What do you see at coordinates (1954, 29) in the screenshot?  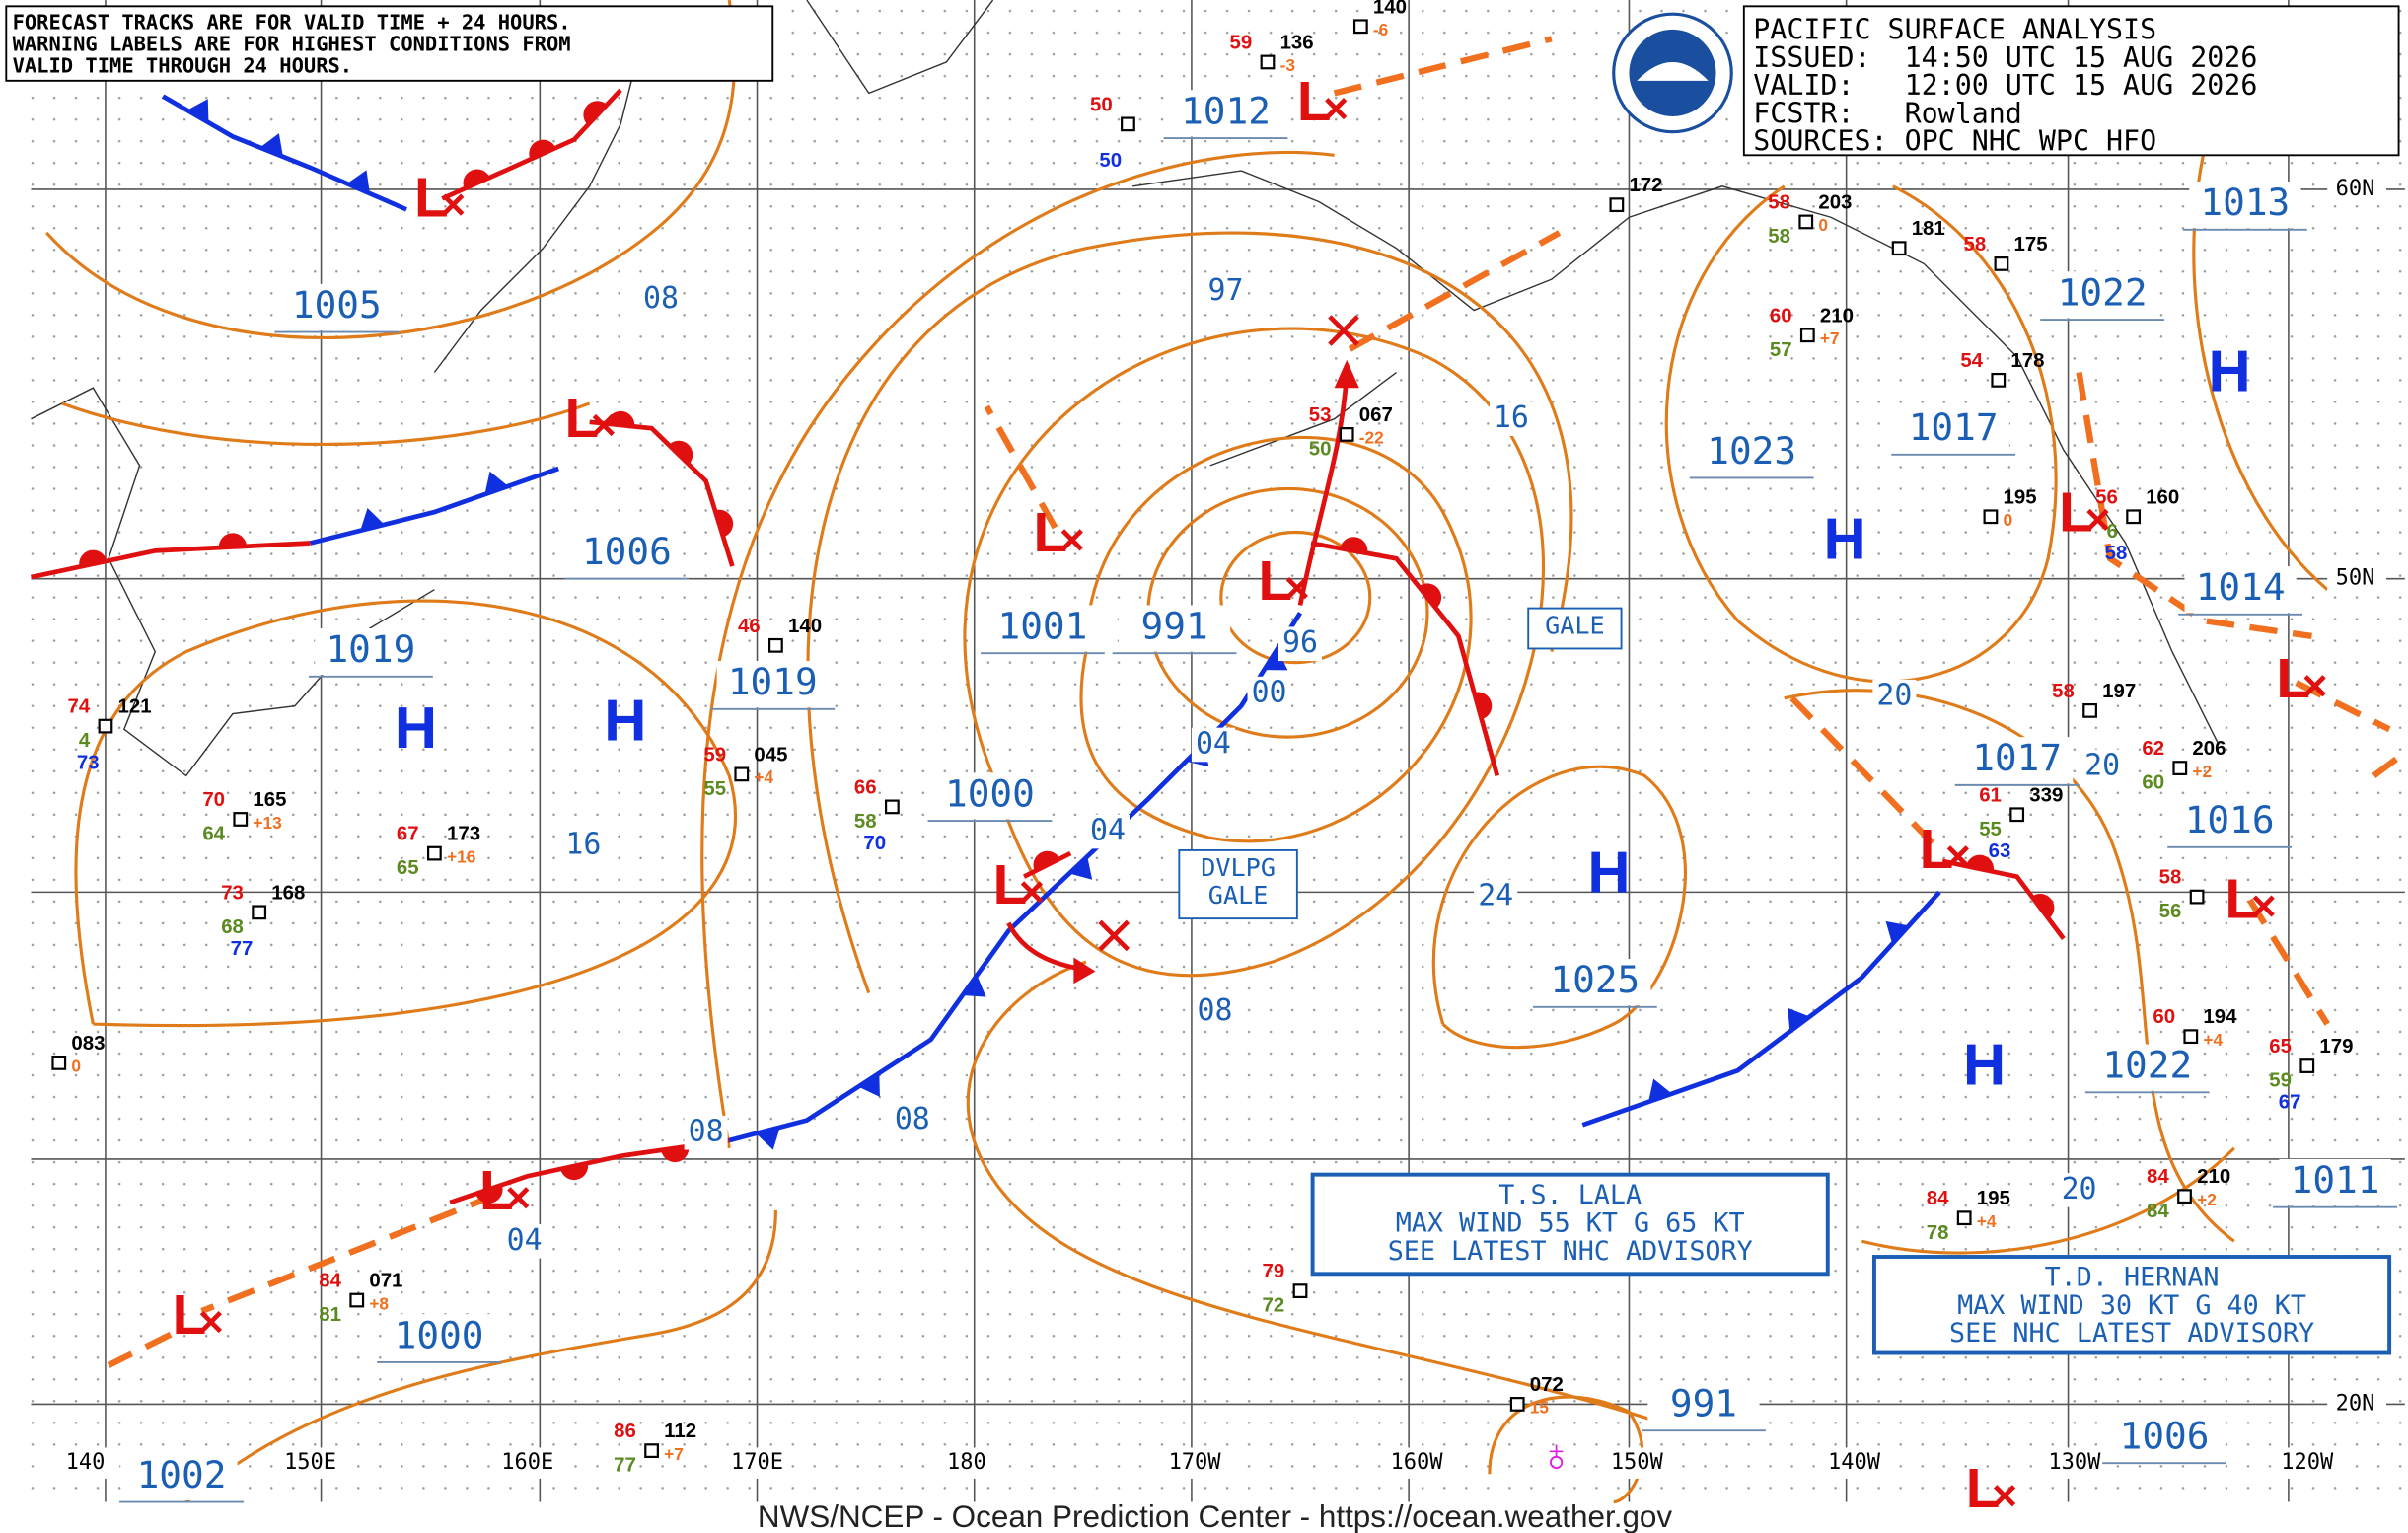 I see `title-line: PACIFIC SURFACE ANALYSIS` at bounding box center [1954, 29].